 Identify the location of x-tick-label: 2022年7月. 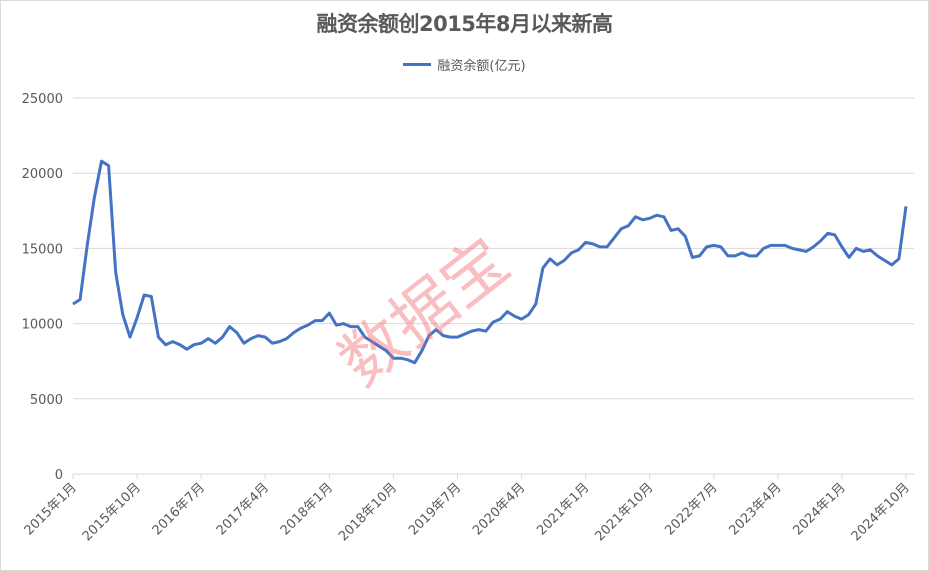
(691, 509).